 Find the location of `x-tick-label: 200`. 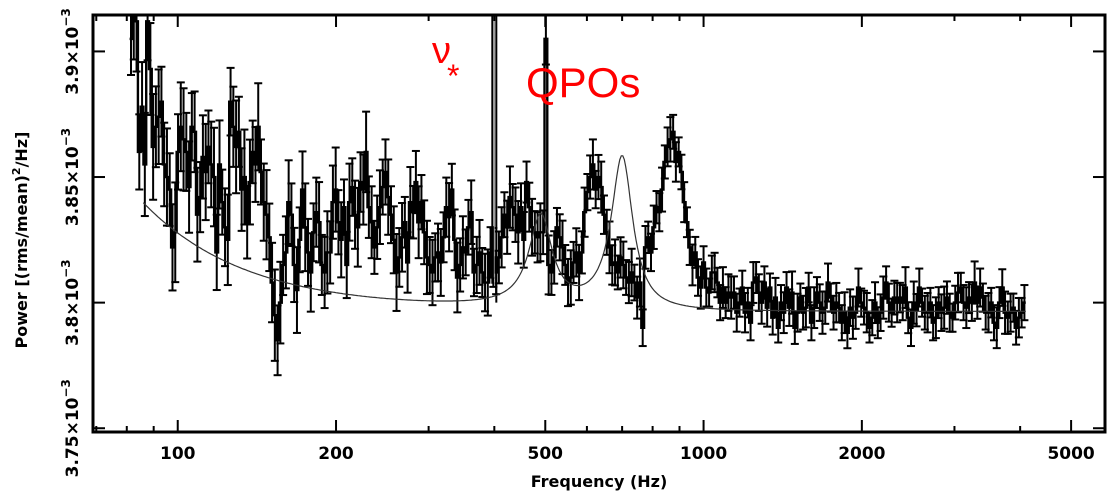

x-tick-label: 200 is located at coordinates (336, 454).